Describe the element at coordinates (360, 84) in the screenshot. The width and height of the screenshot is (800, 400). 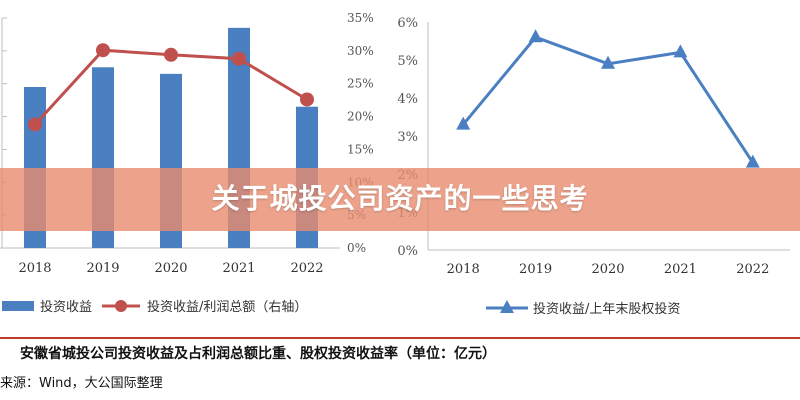
I see `right-axis-tick-label: 25%` at that location.